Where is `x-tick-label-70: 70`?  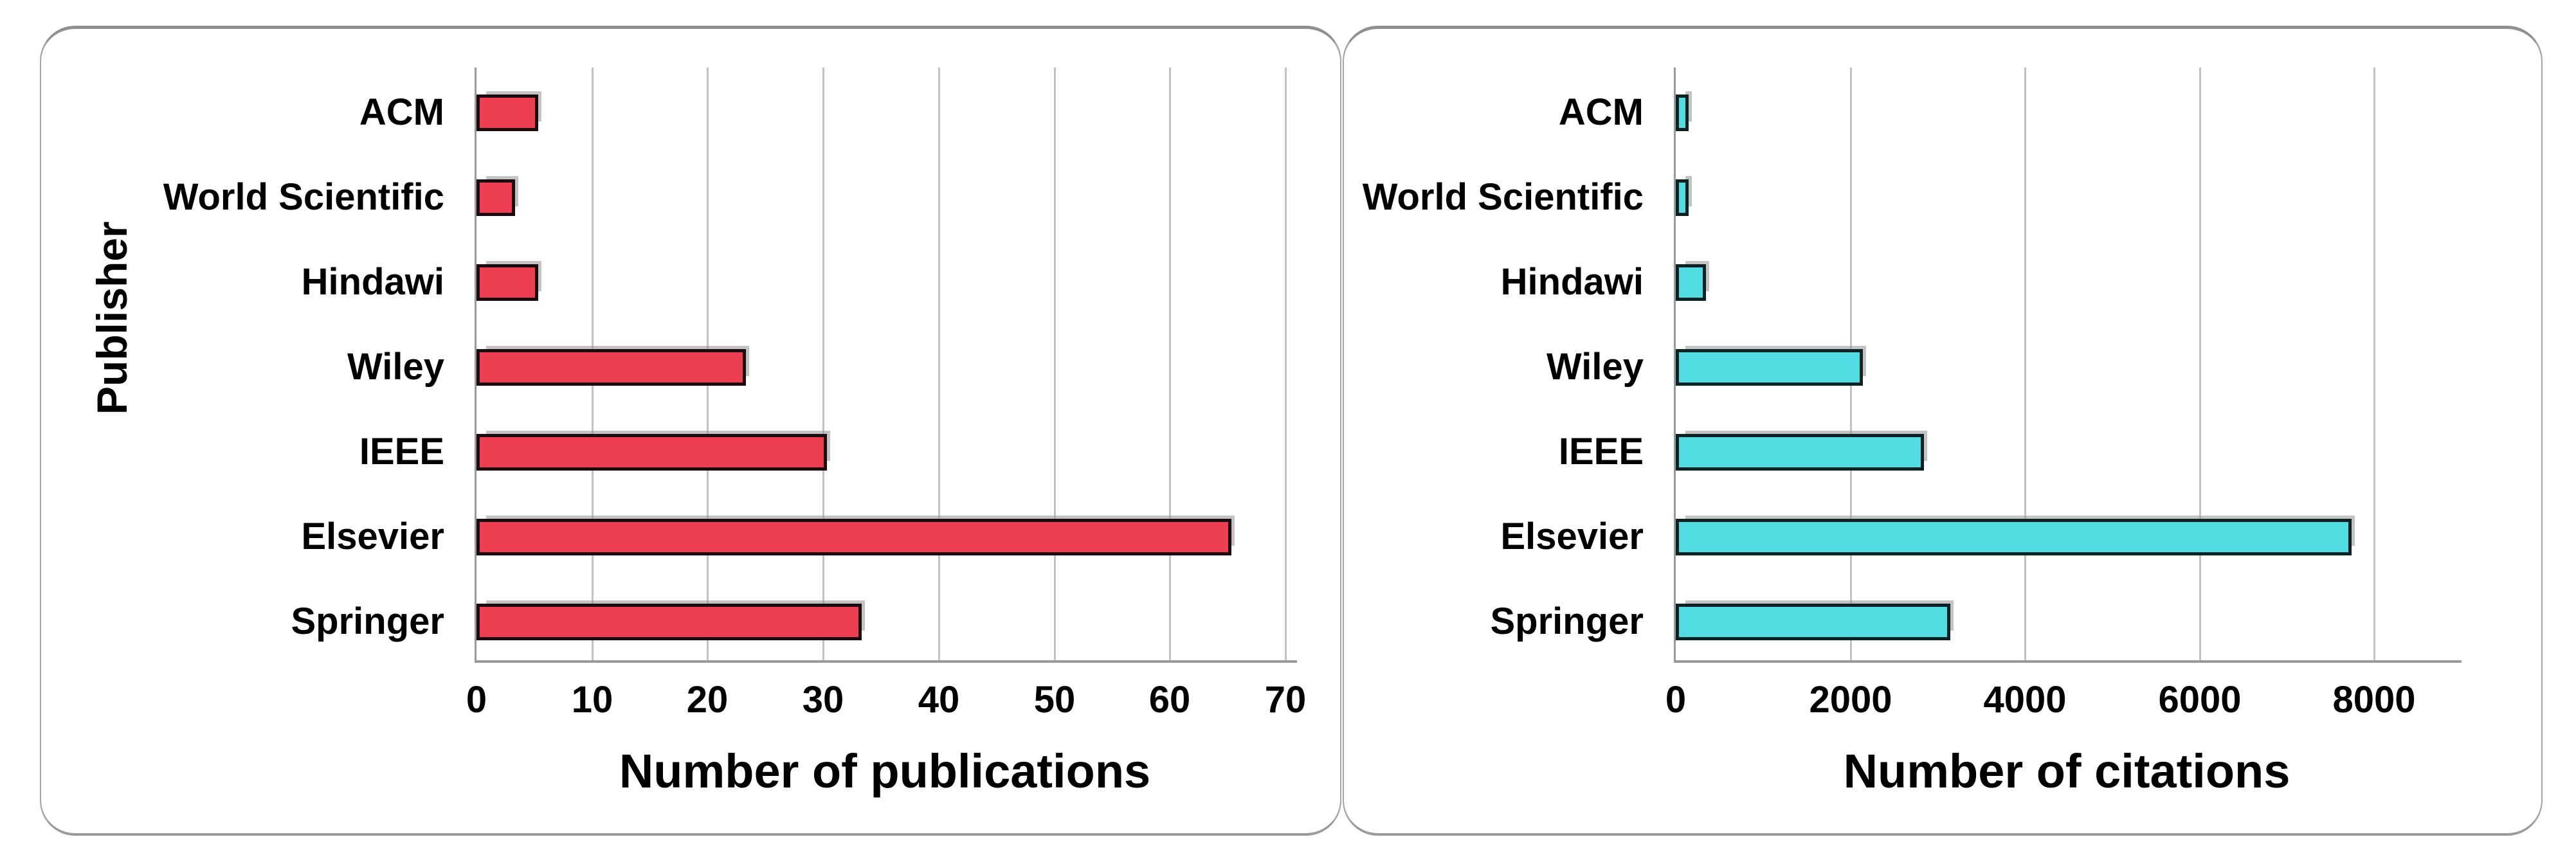 x-tick-label-70: 70 is located at coordinates (1285, 700).